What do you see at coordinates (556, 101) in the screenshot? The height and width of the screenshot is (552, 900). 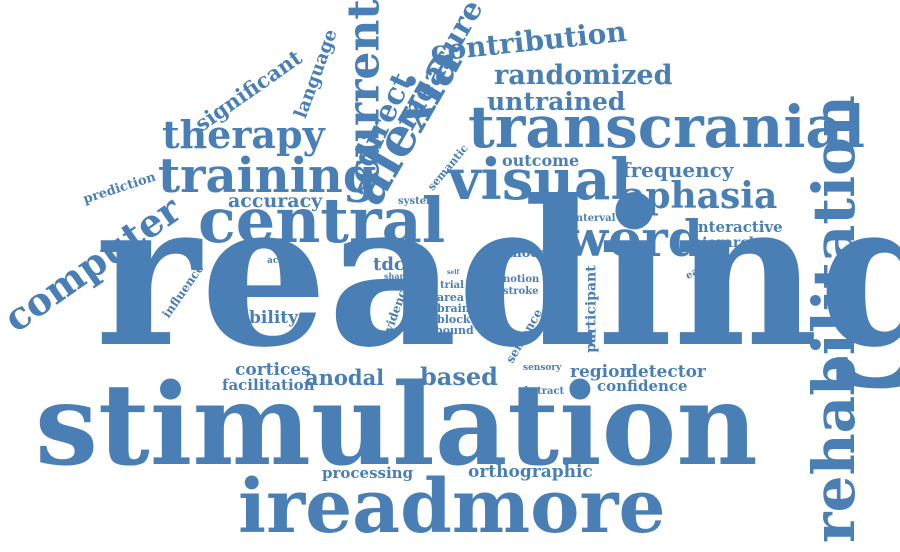 I see `word-untrained: untrained` at bounding box center [556, 101].